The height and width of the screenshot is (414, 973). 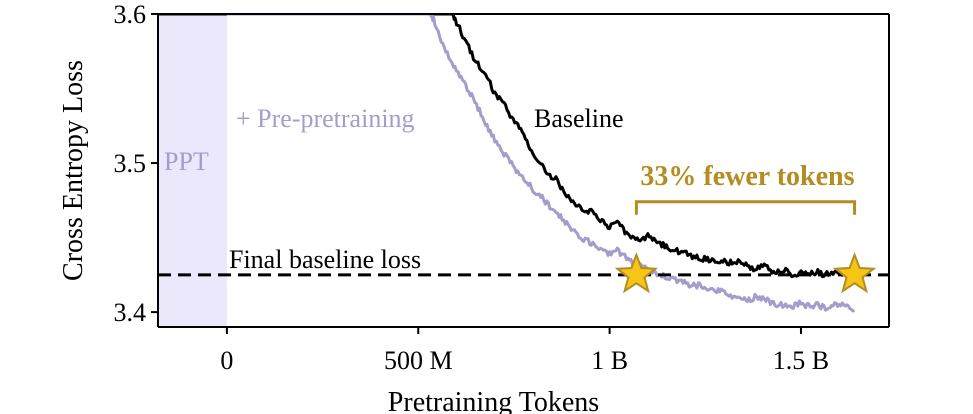 I want to click on y-tick-label: 3.4, so click(x=130, y=312).